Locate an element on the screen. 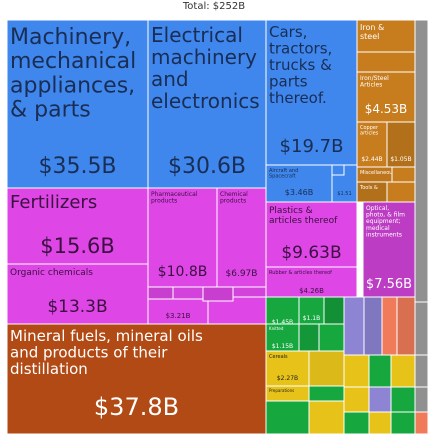  tile-value: $1.15B is located at coordinates (282, 346).